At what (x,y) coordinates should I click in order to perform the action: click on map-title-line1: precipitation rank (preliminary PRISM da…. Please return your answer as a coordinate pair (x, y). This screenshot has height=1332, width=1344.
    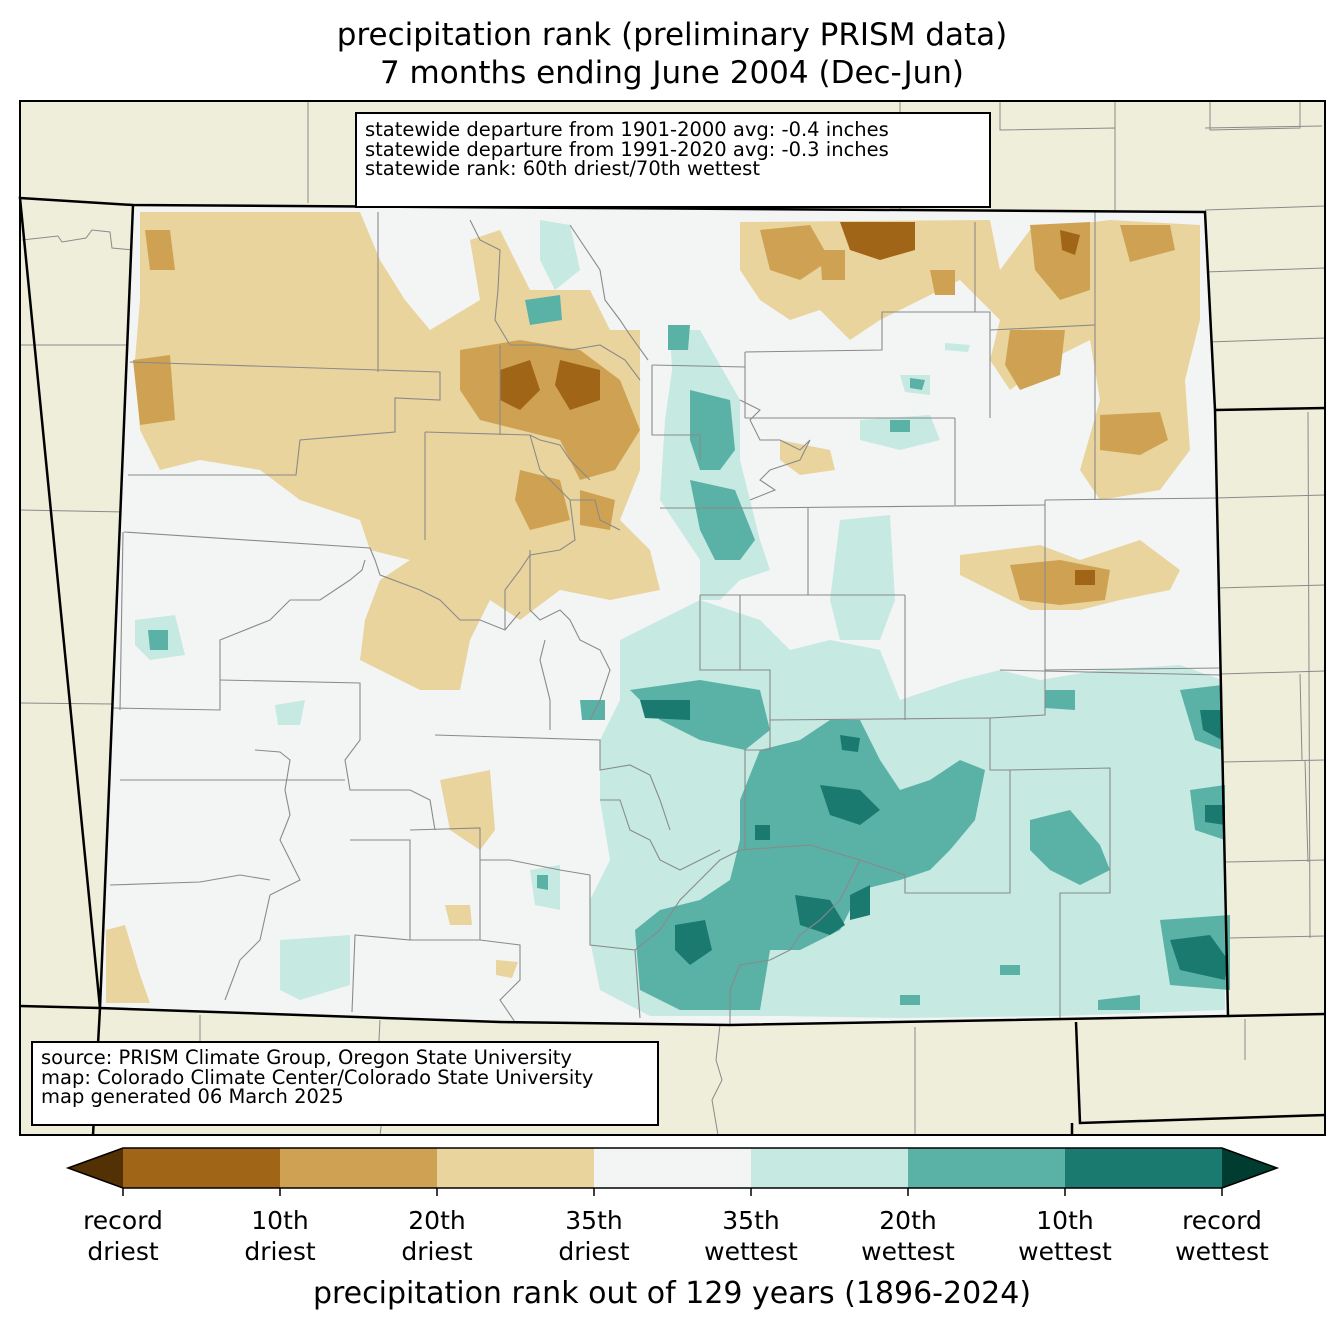
    Looking at the image, I should click on (672, 35).